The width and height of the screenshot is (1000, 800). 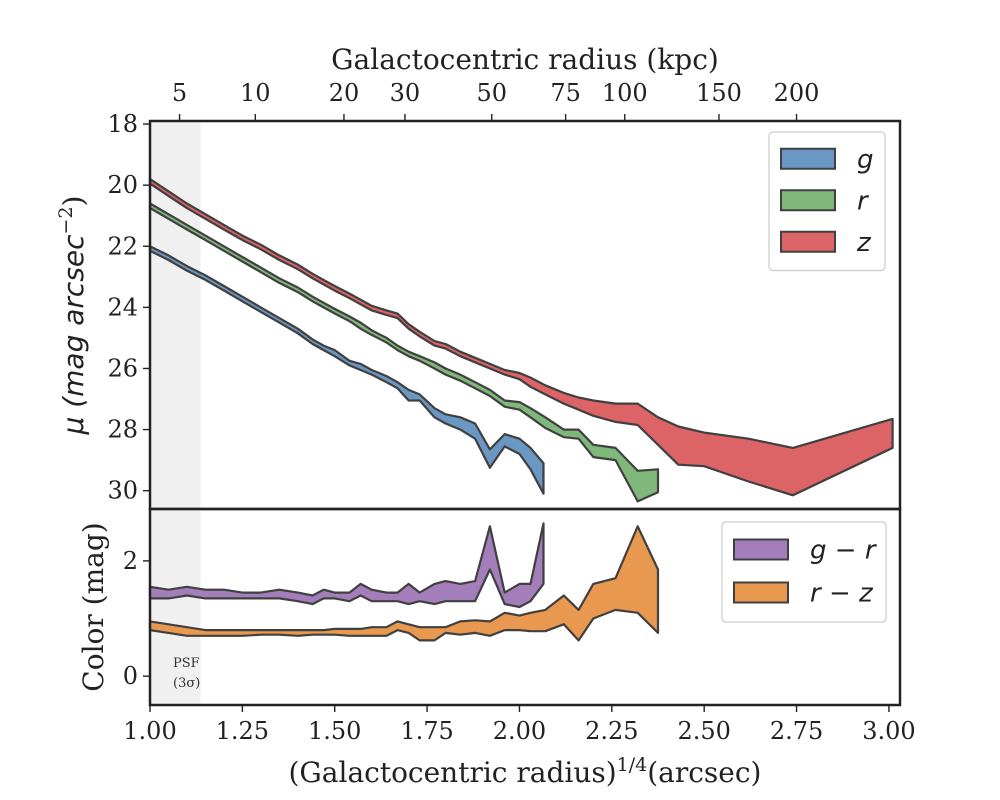 I want to click on legend-swatch-z, so click(x=808, y=241).